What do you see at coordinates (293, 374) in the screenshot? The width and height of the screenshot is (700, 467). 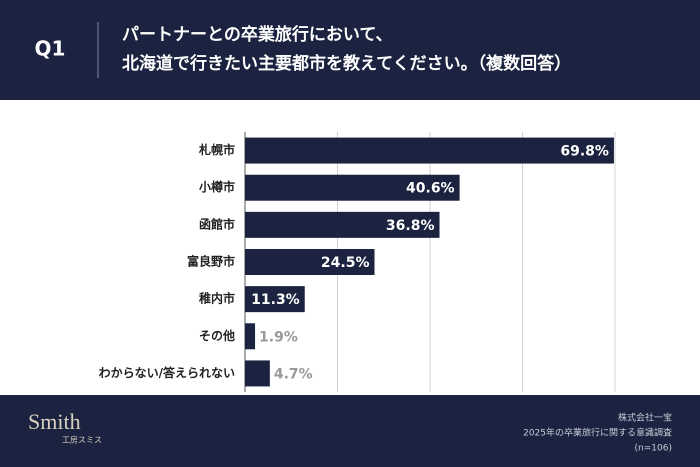 I see `value-label: 4.7%` at bounding box center [293, 374].